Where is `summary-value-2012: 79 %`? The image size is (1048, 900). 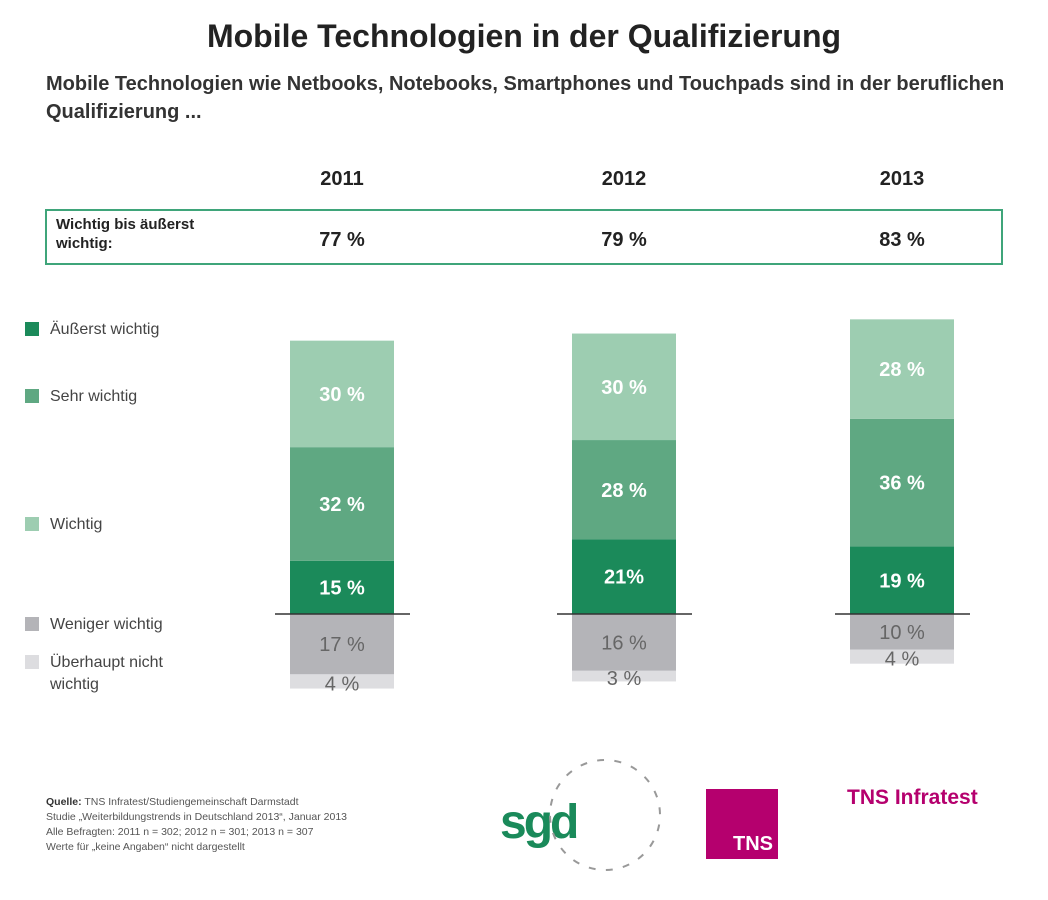 summary-value-2012: 79 % is located at coordinates (624, 240).